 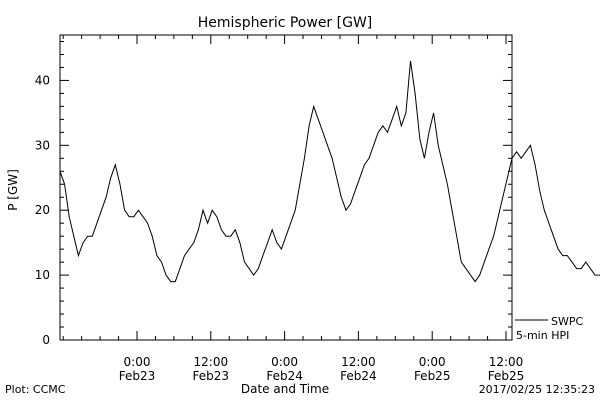 I want to click on y-tick-label: 0, so click(x=46, y=340).